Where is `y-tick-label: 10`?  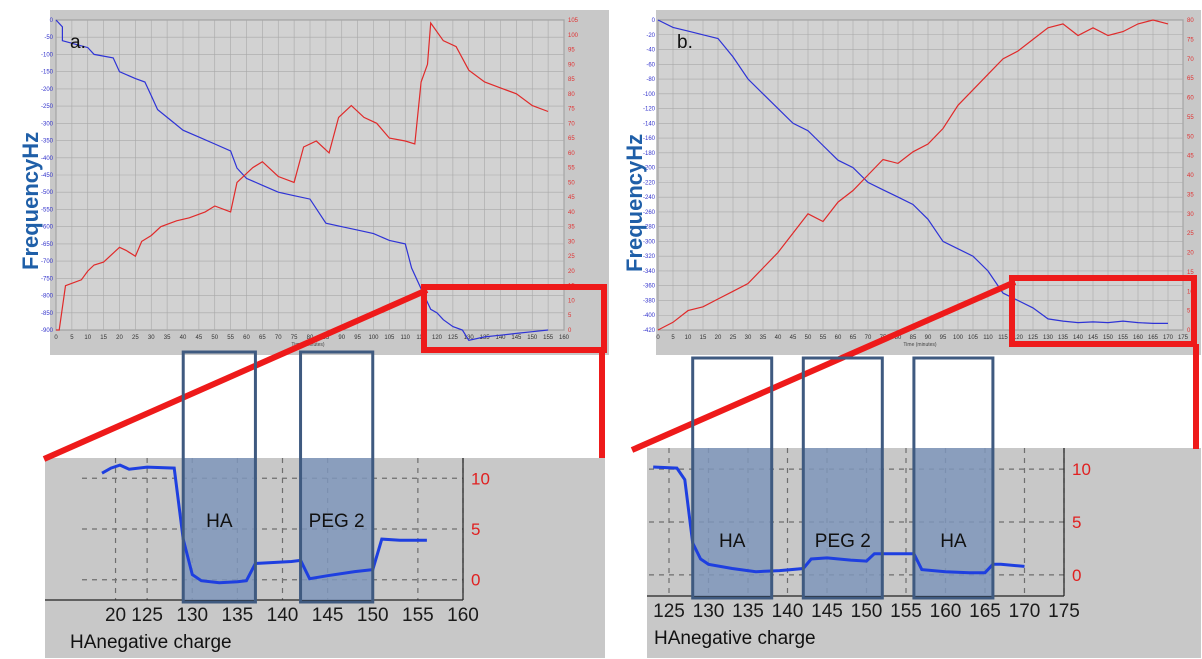 y-tick-label: 10 is located at coordinates (1081, 469).